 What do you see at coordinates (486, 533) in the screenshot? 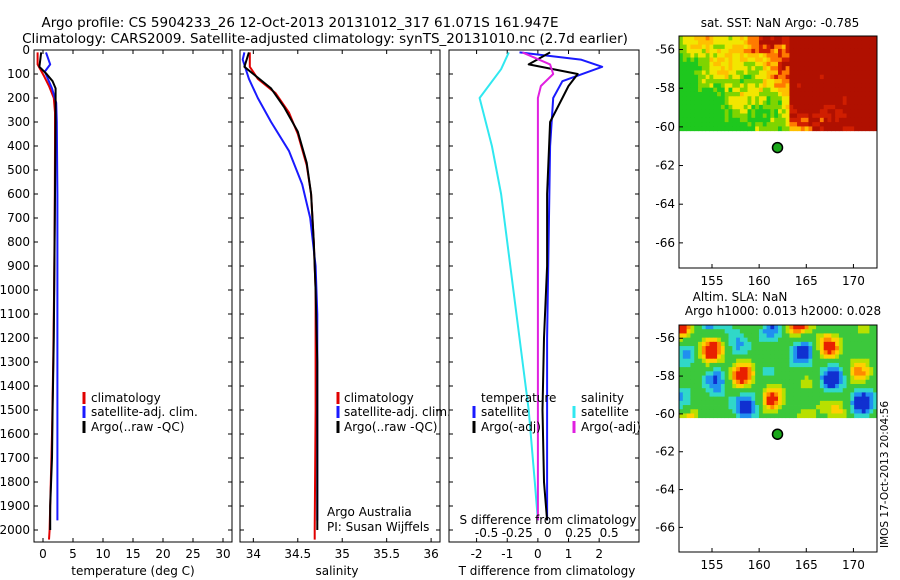
I see `x-tick-label-top: -0.5` at bounding box center [486, 533].